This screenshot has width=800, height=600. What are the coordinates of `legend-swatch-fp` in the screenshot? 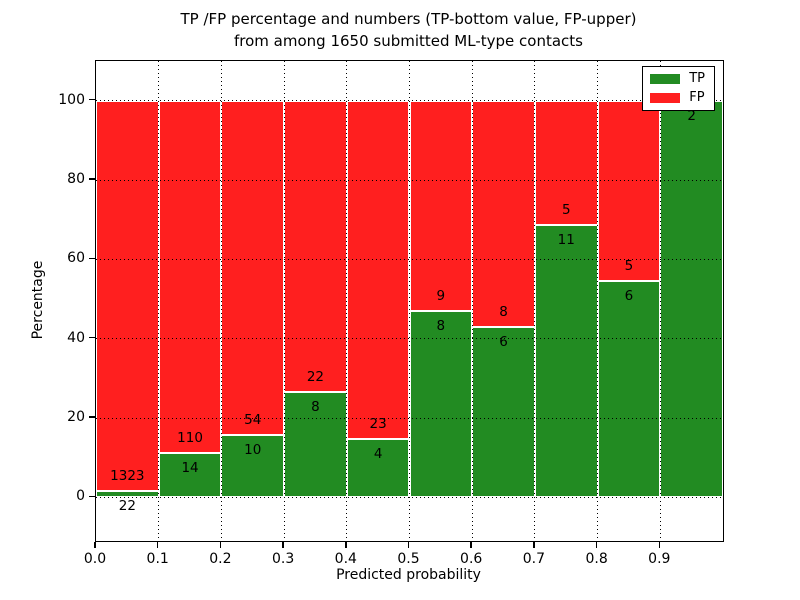 It's located at (665, 98).